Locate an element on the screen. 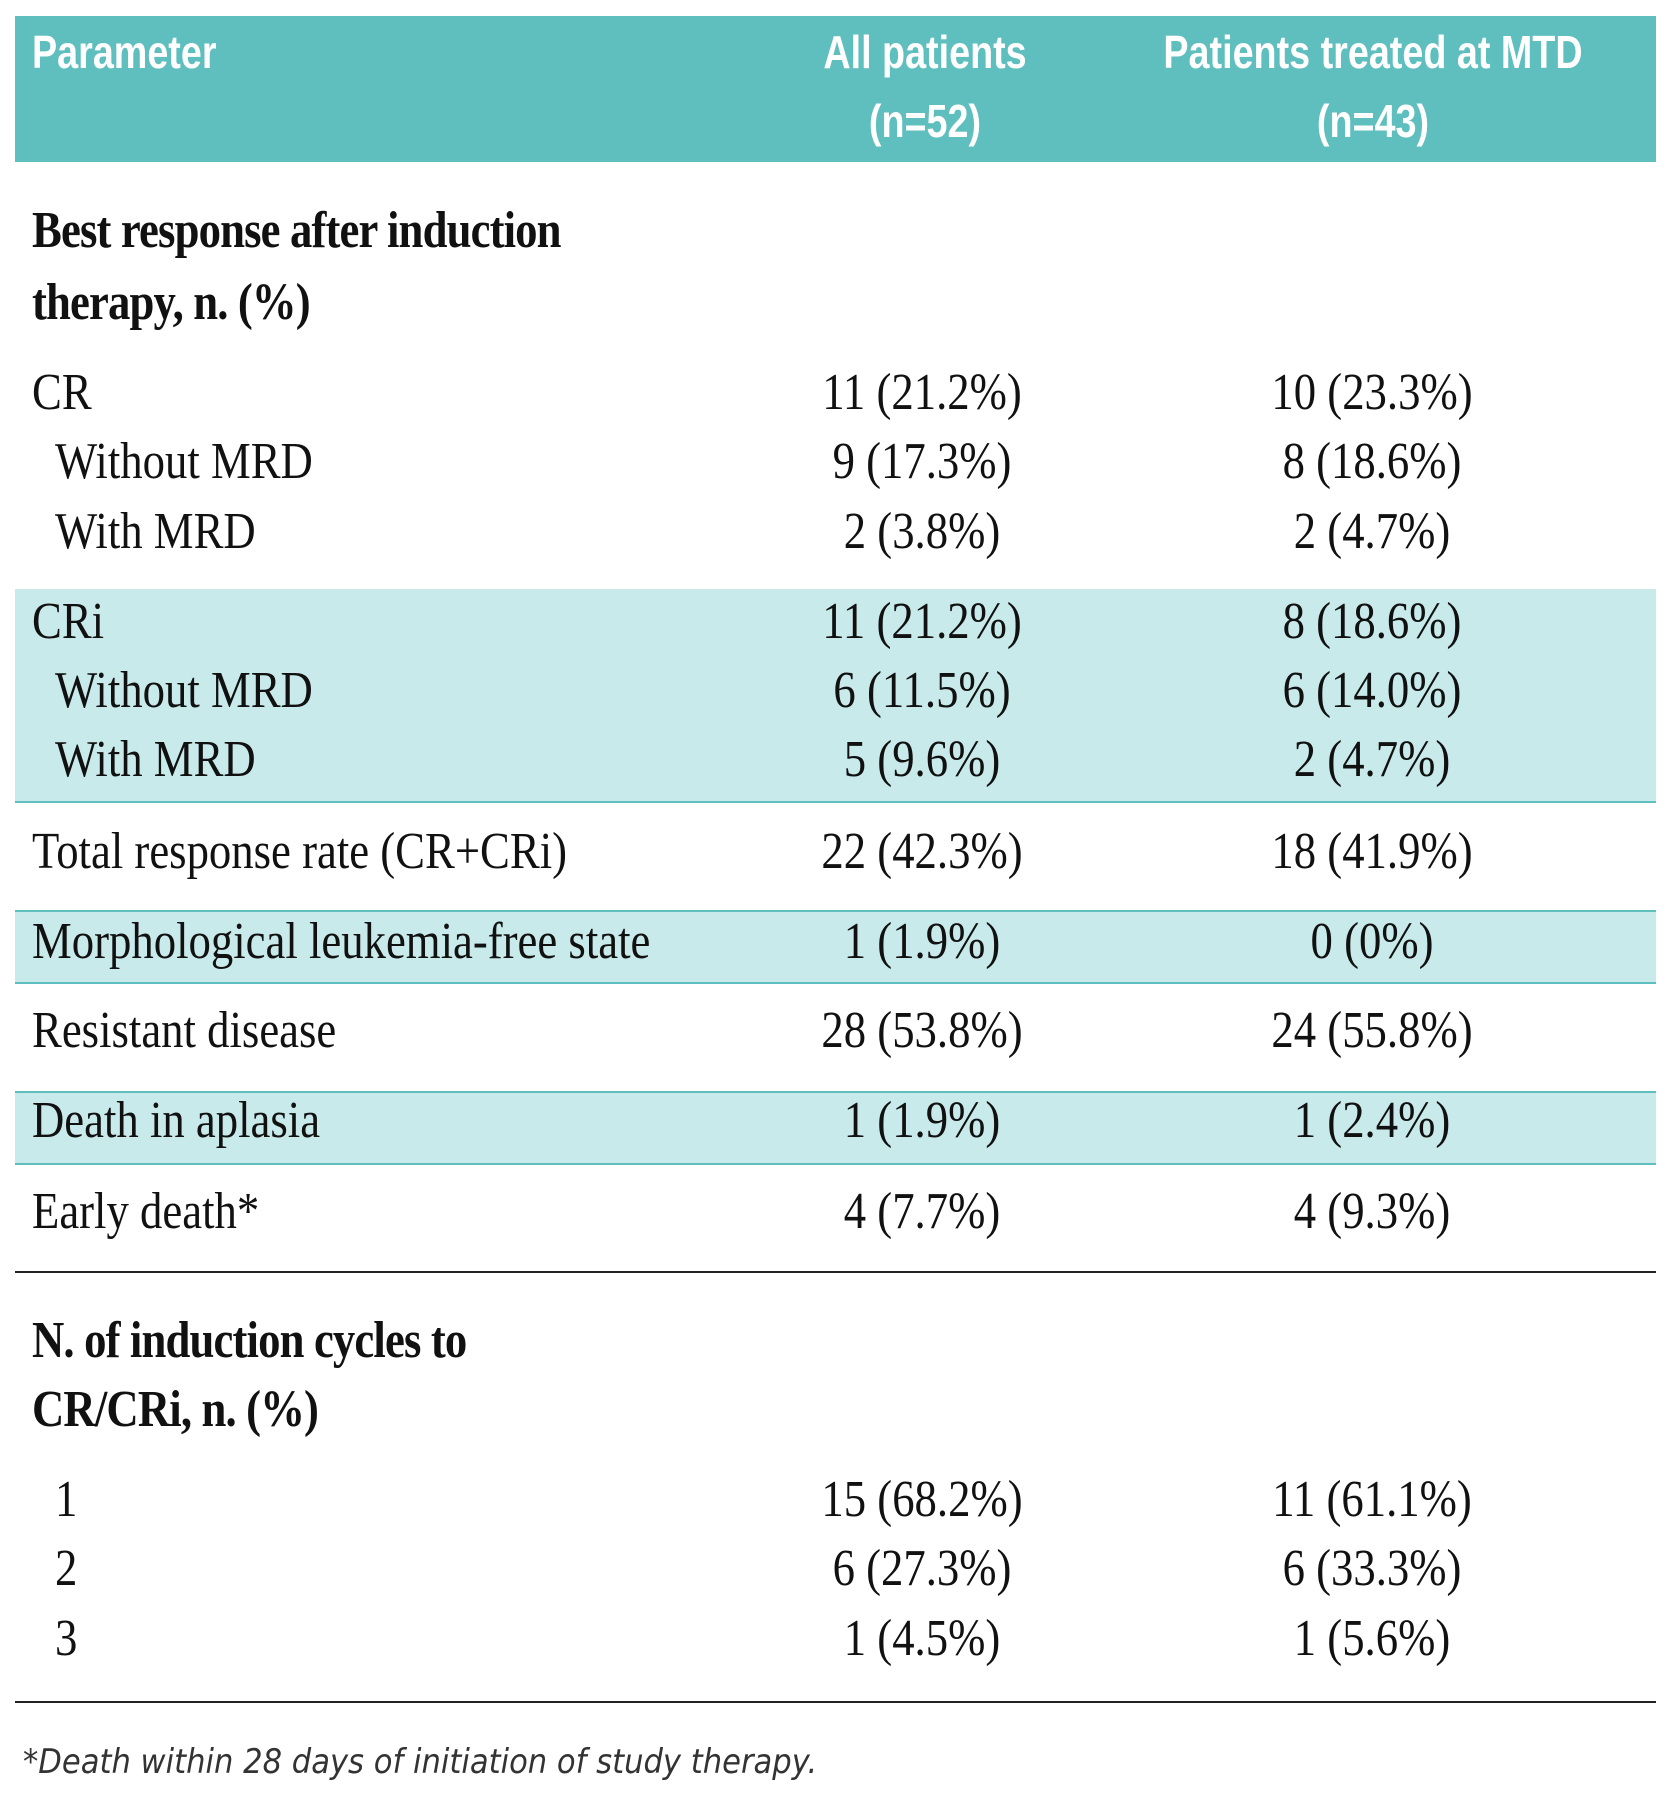 This screenshot has width=1670, height=1800. row-label: Total response rate (CR+CRi) is located at coordinates (300, 851).